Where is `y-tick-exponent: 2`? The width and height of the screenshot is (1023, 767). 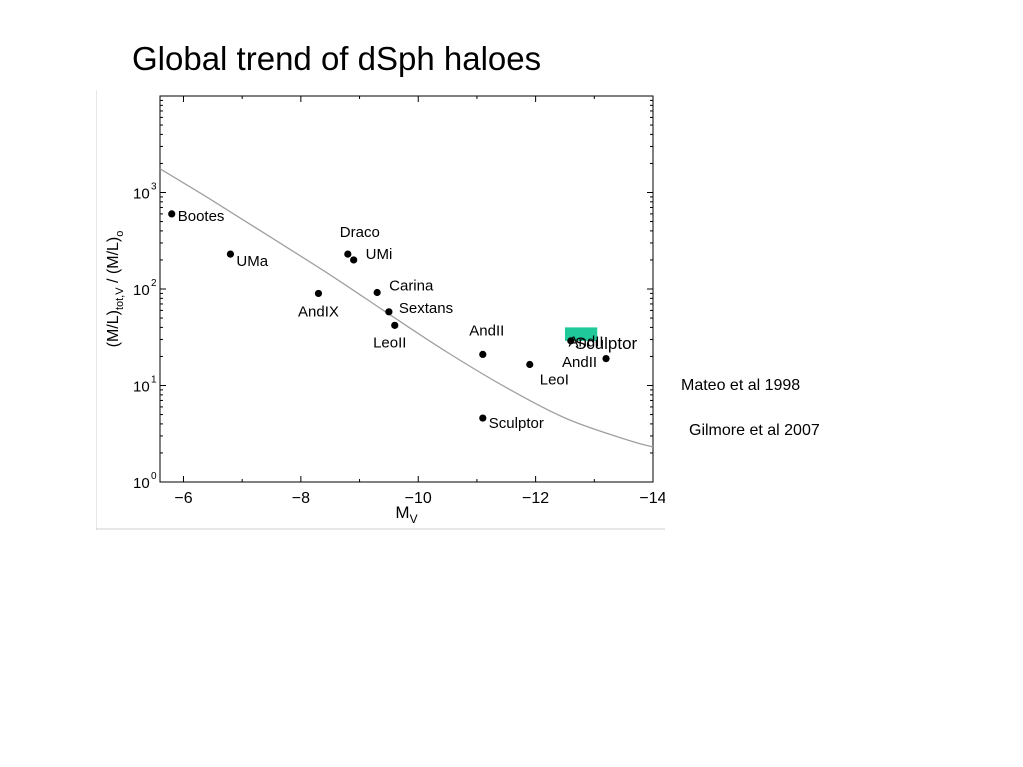
y-tick-exponent: 2 is located at coordinates (154, 283).